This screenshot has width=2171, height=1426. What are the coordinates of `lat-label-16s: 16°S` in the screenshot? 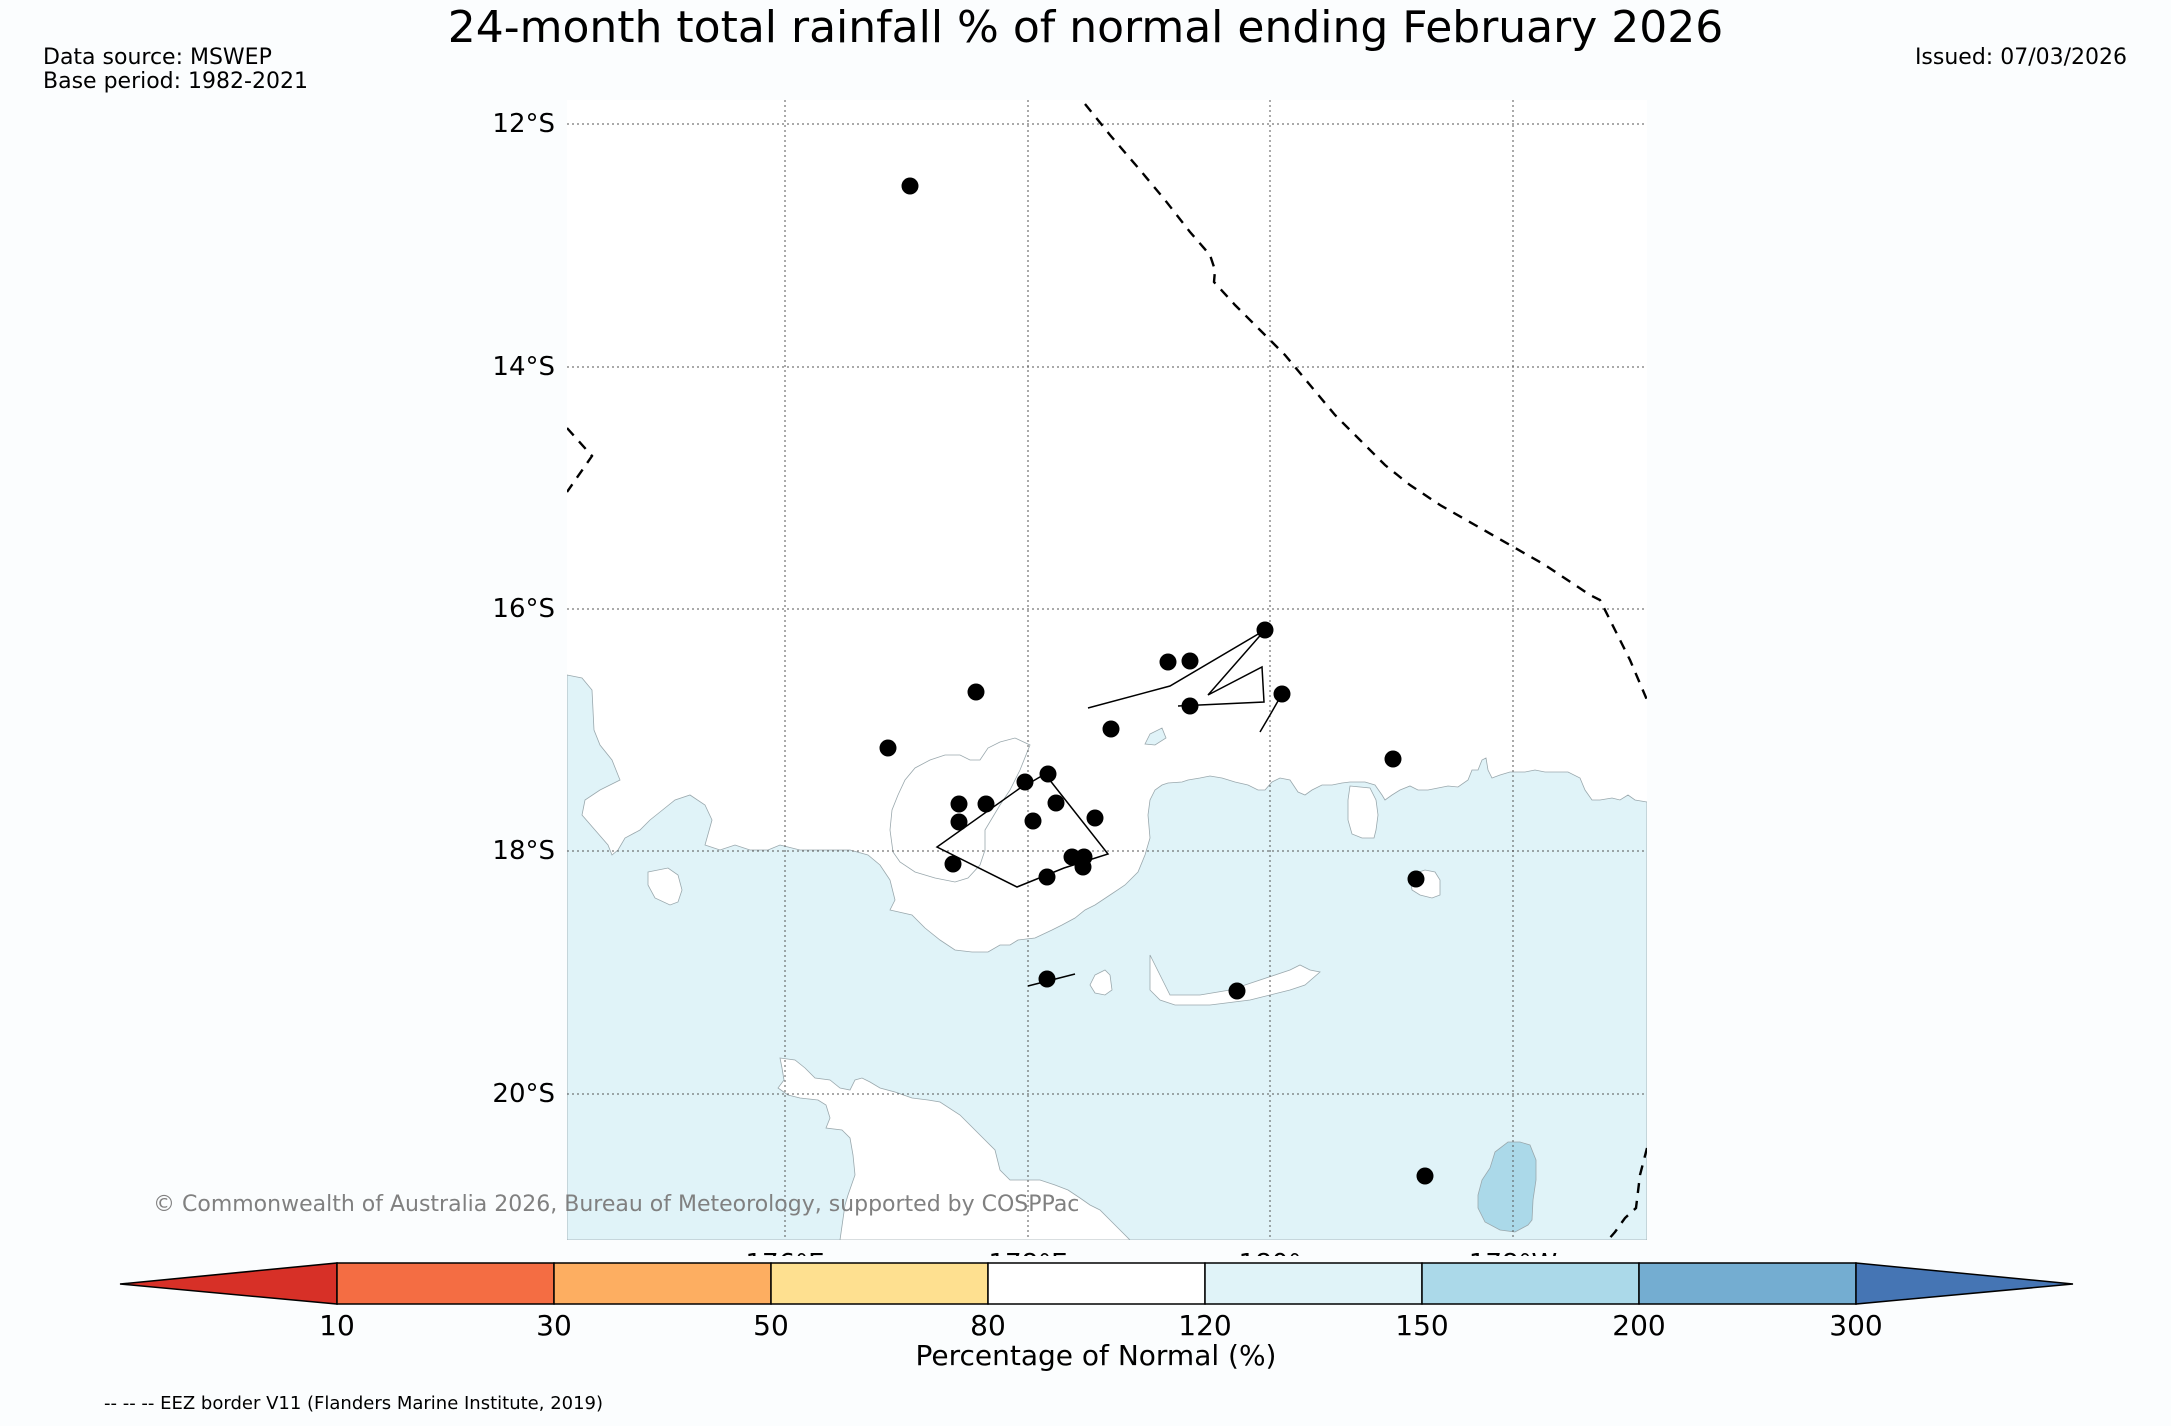 It's located at (523, 609).